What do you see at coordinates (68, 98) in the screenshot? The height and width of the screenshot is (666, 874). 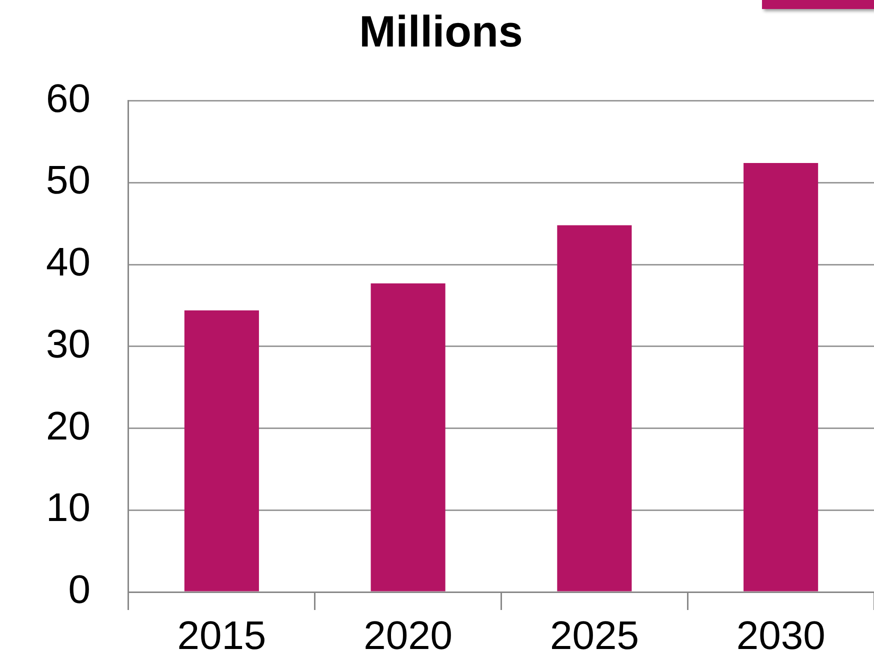 I see `y-tick-label: 60` at bounding box center [68, 98].